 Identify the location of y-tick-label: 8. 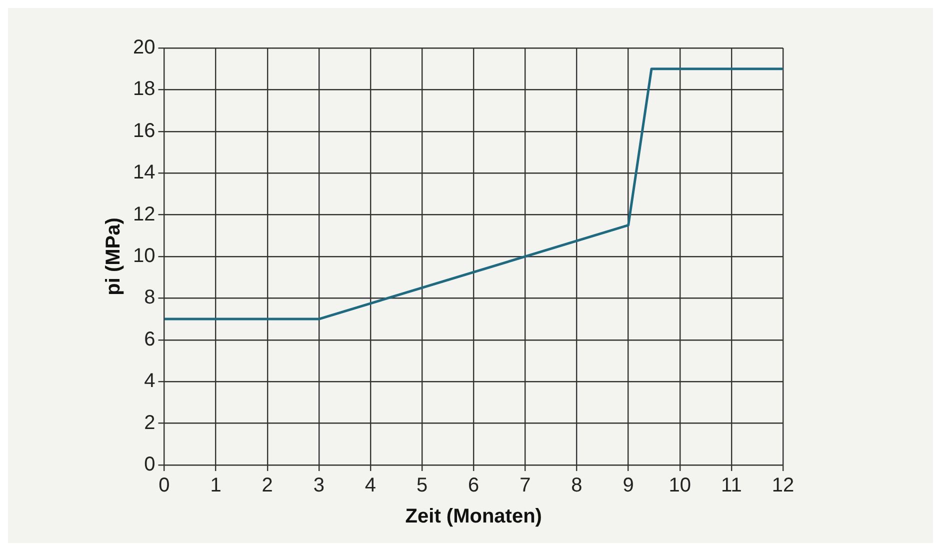
(150, 297).